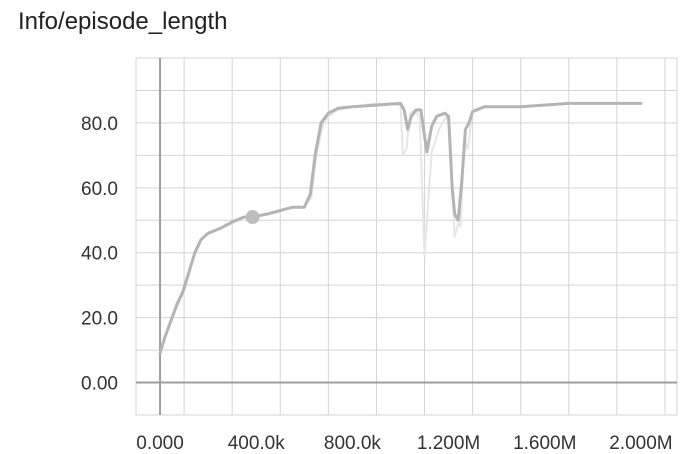  Describe the element at coordinates (353, 443) in the screenshot. I see `x-tick-label: 800.0k` at that location.